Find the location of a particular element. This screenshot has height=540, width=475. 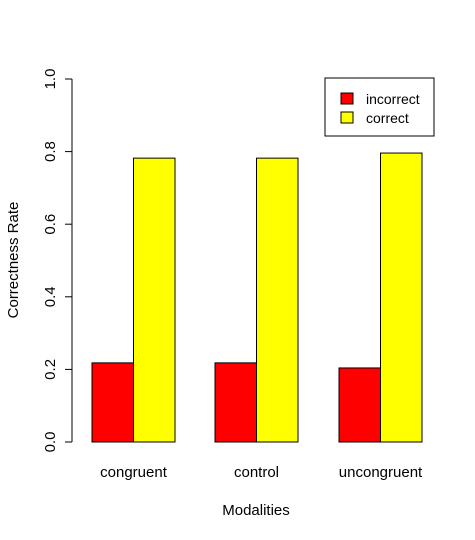

legend-label-incorrect: incorrect is located at coordinates (393, 99).